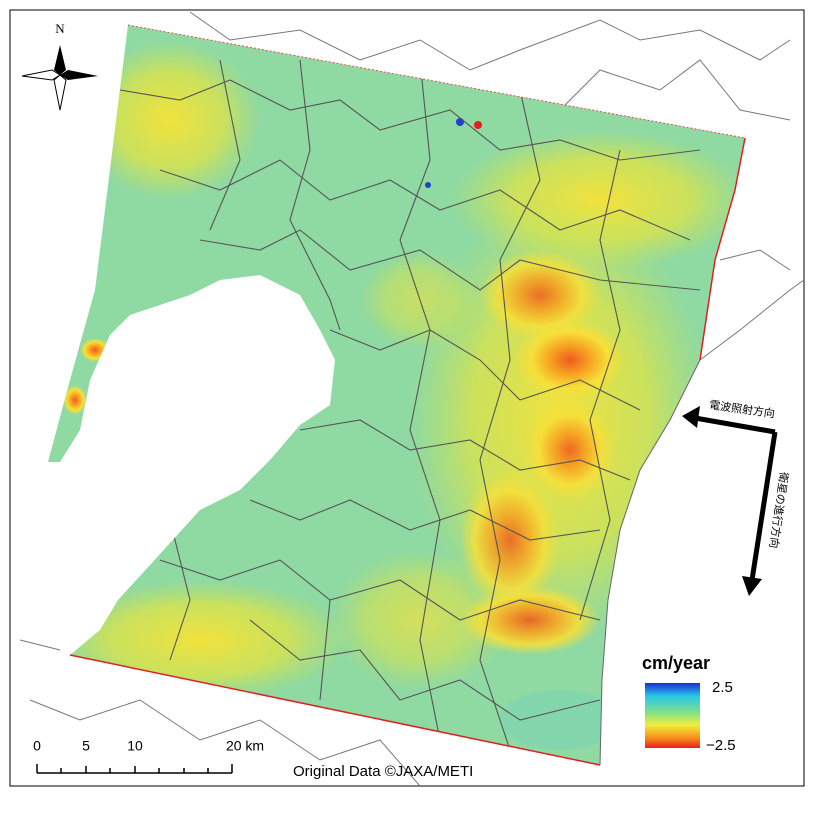 This screenshot has width=814, height=815. I want to click on legend: cm/year 2.5 −2.5, so click(689, 703).